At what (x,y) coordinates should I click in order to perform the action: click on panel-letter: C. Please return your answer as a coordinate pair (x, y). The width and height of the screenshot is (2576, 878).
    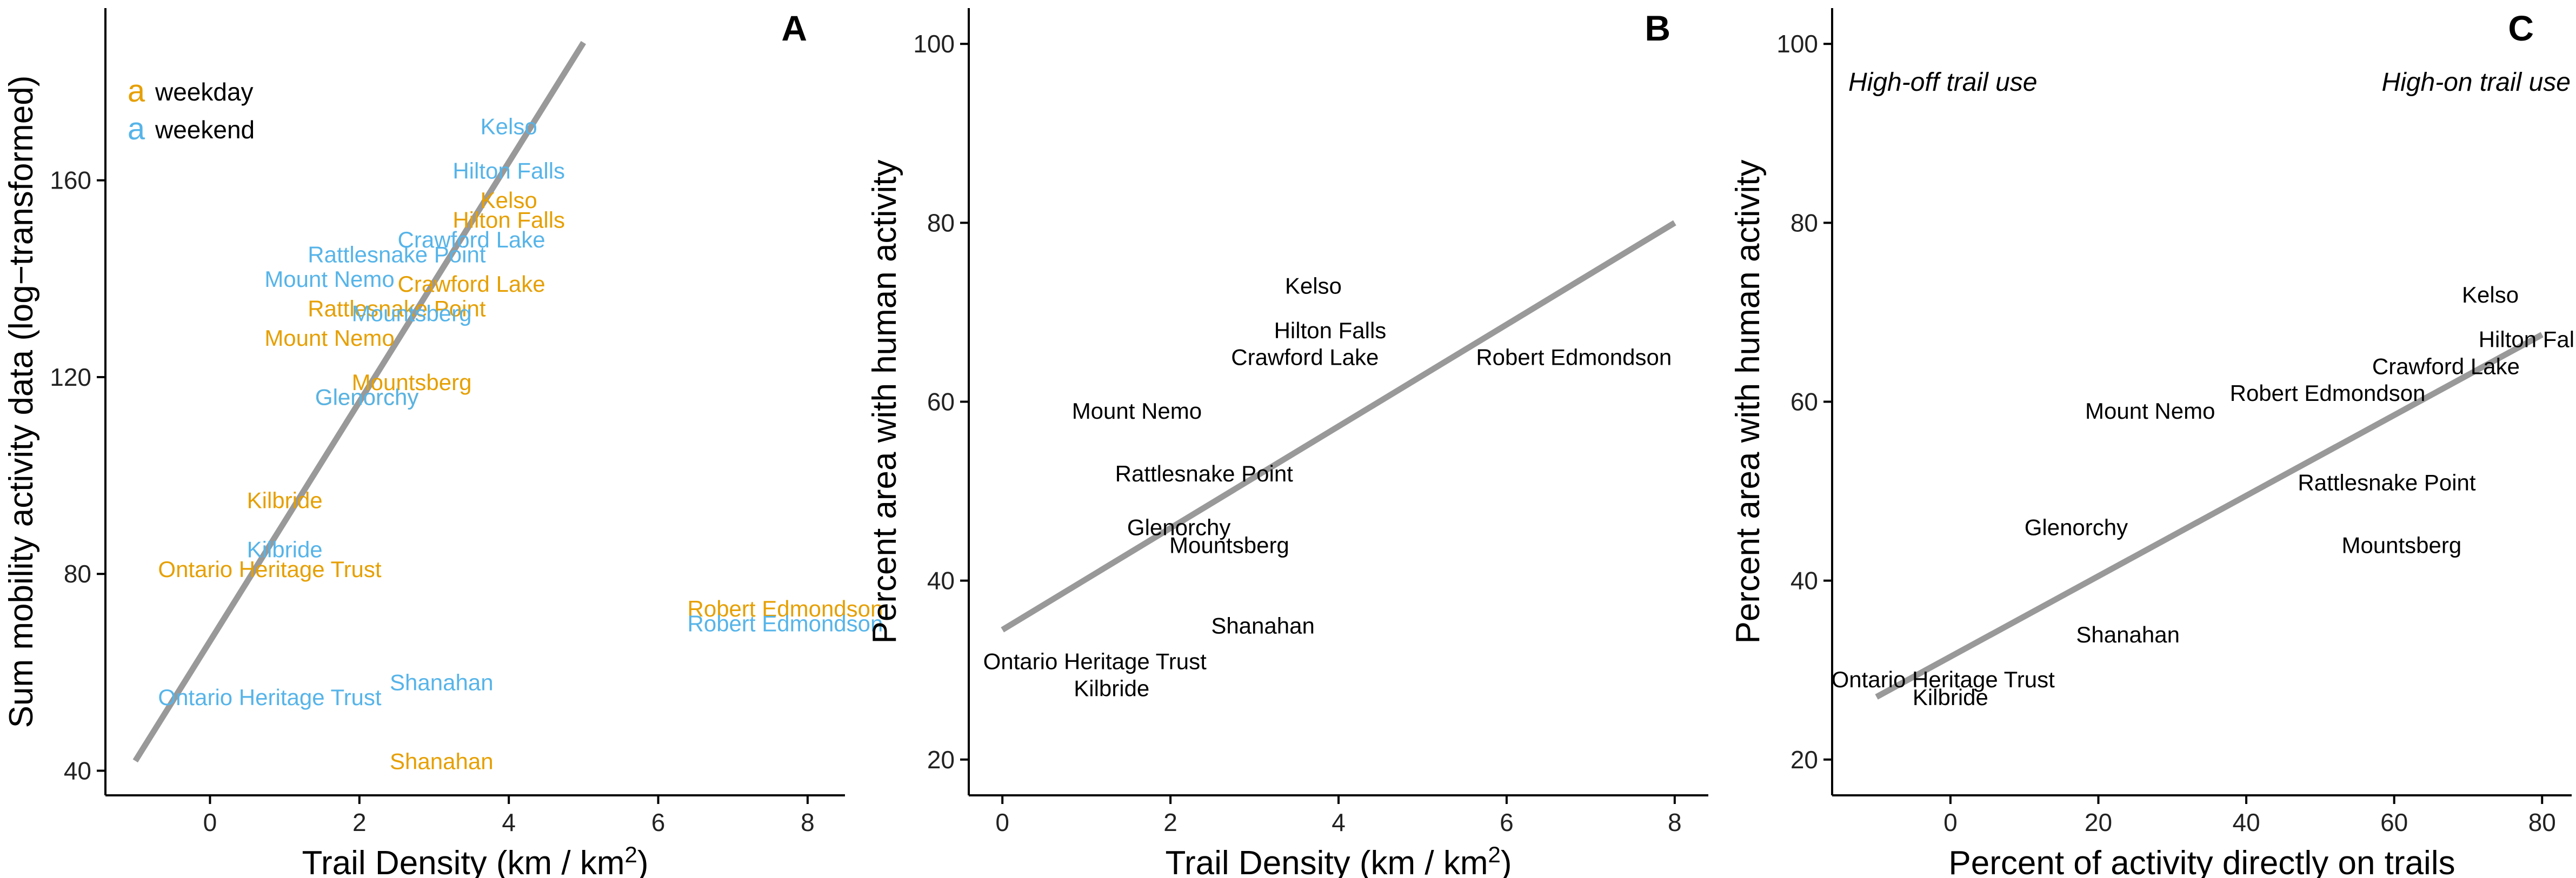
    Looking at the image, I should click on (2521, 28).